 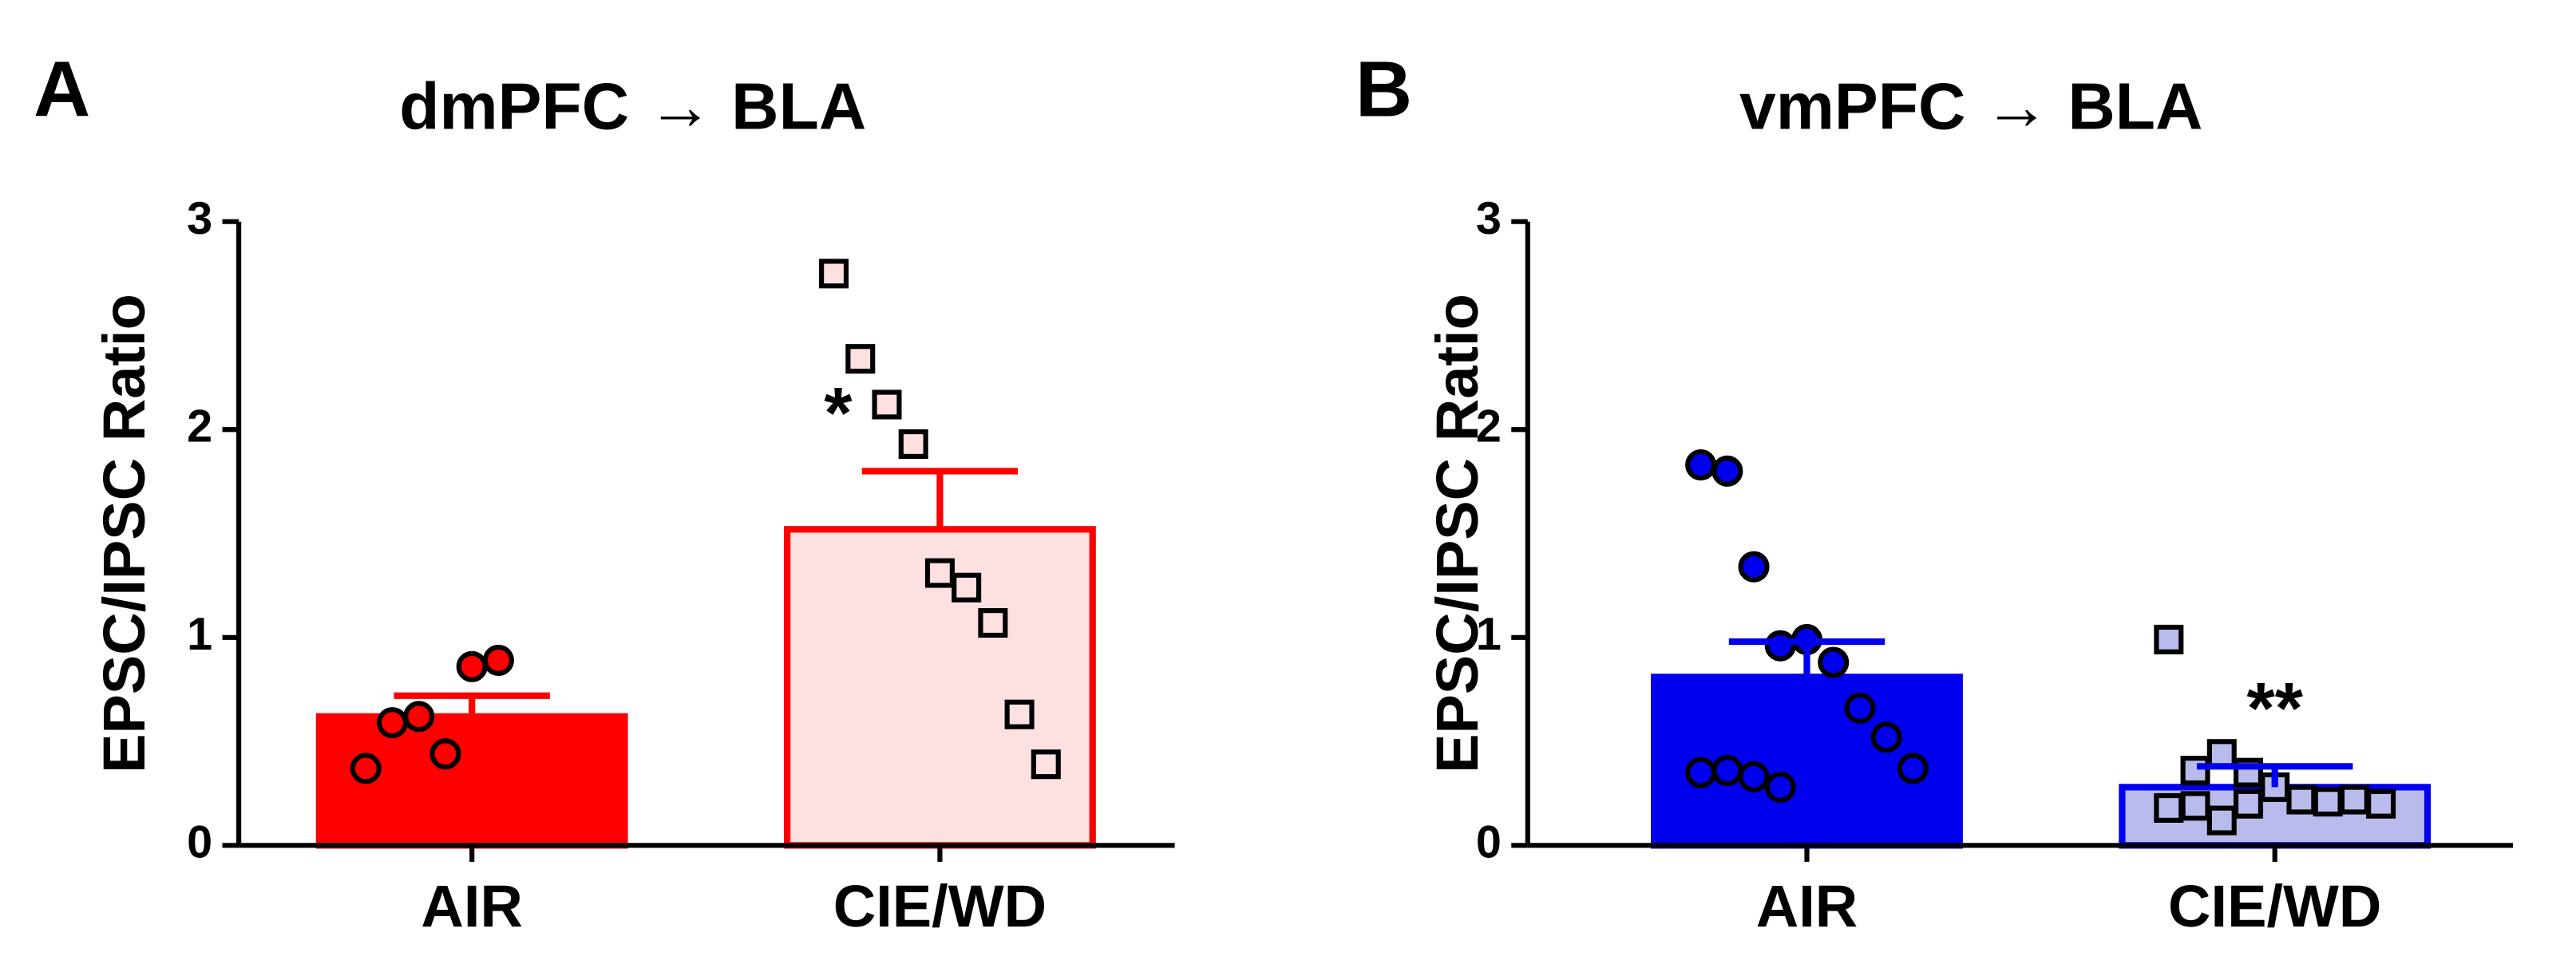 I want to click on chart-title: vmPFC → BLA, so click(x=1971, y=107).